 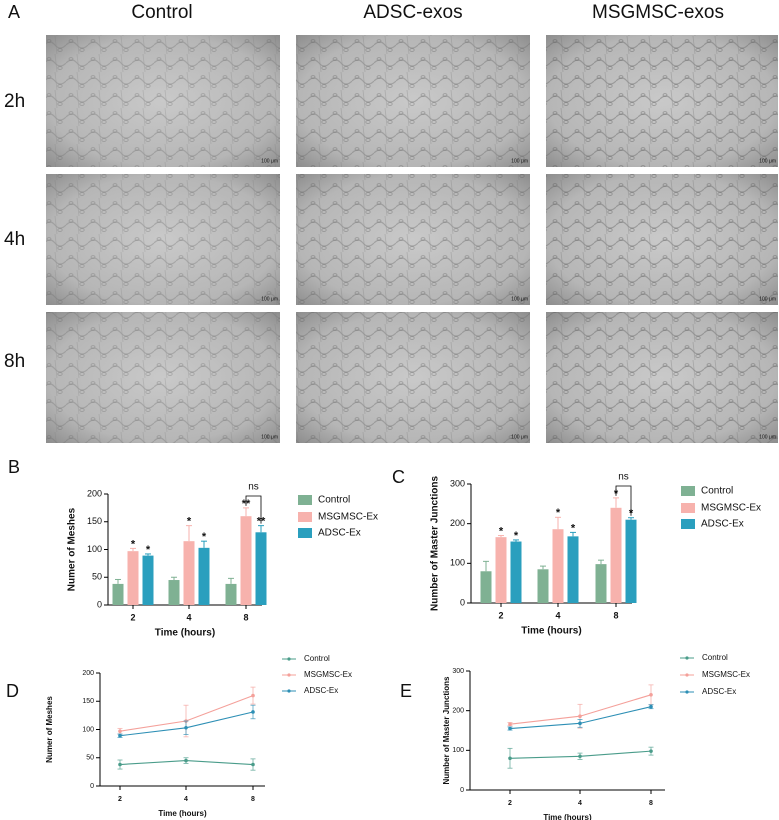 I want to click on significance-bracket, so click(x=253, y=509).